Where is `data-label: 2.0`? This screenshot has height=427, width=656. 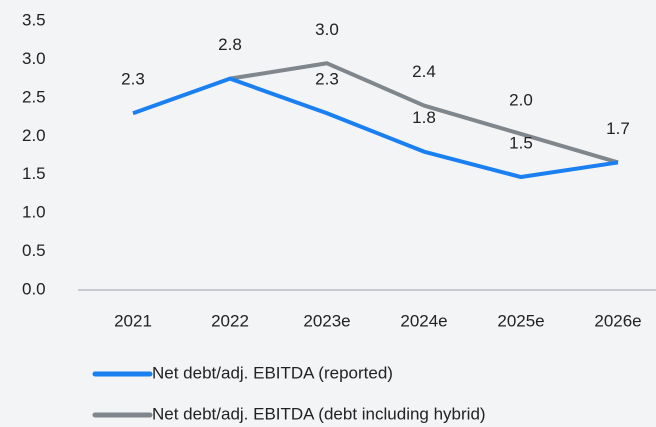
data-label: 2.0 is located at coordinates (521, 99).